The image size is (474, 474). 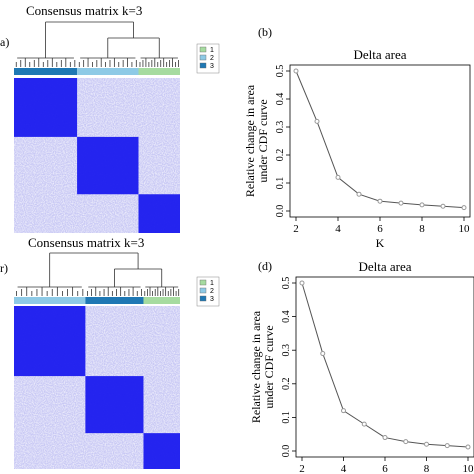 I want to click on panel-d-letter: (d), so click(x=265, y=266).